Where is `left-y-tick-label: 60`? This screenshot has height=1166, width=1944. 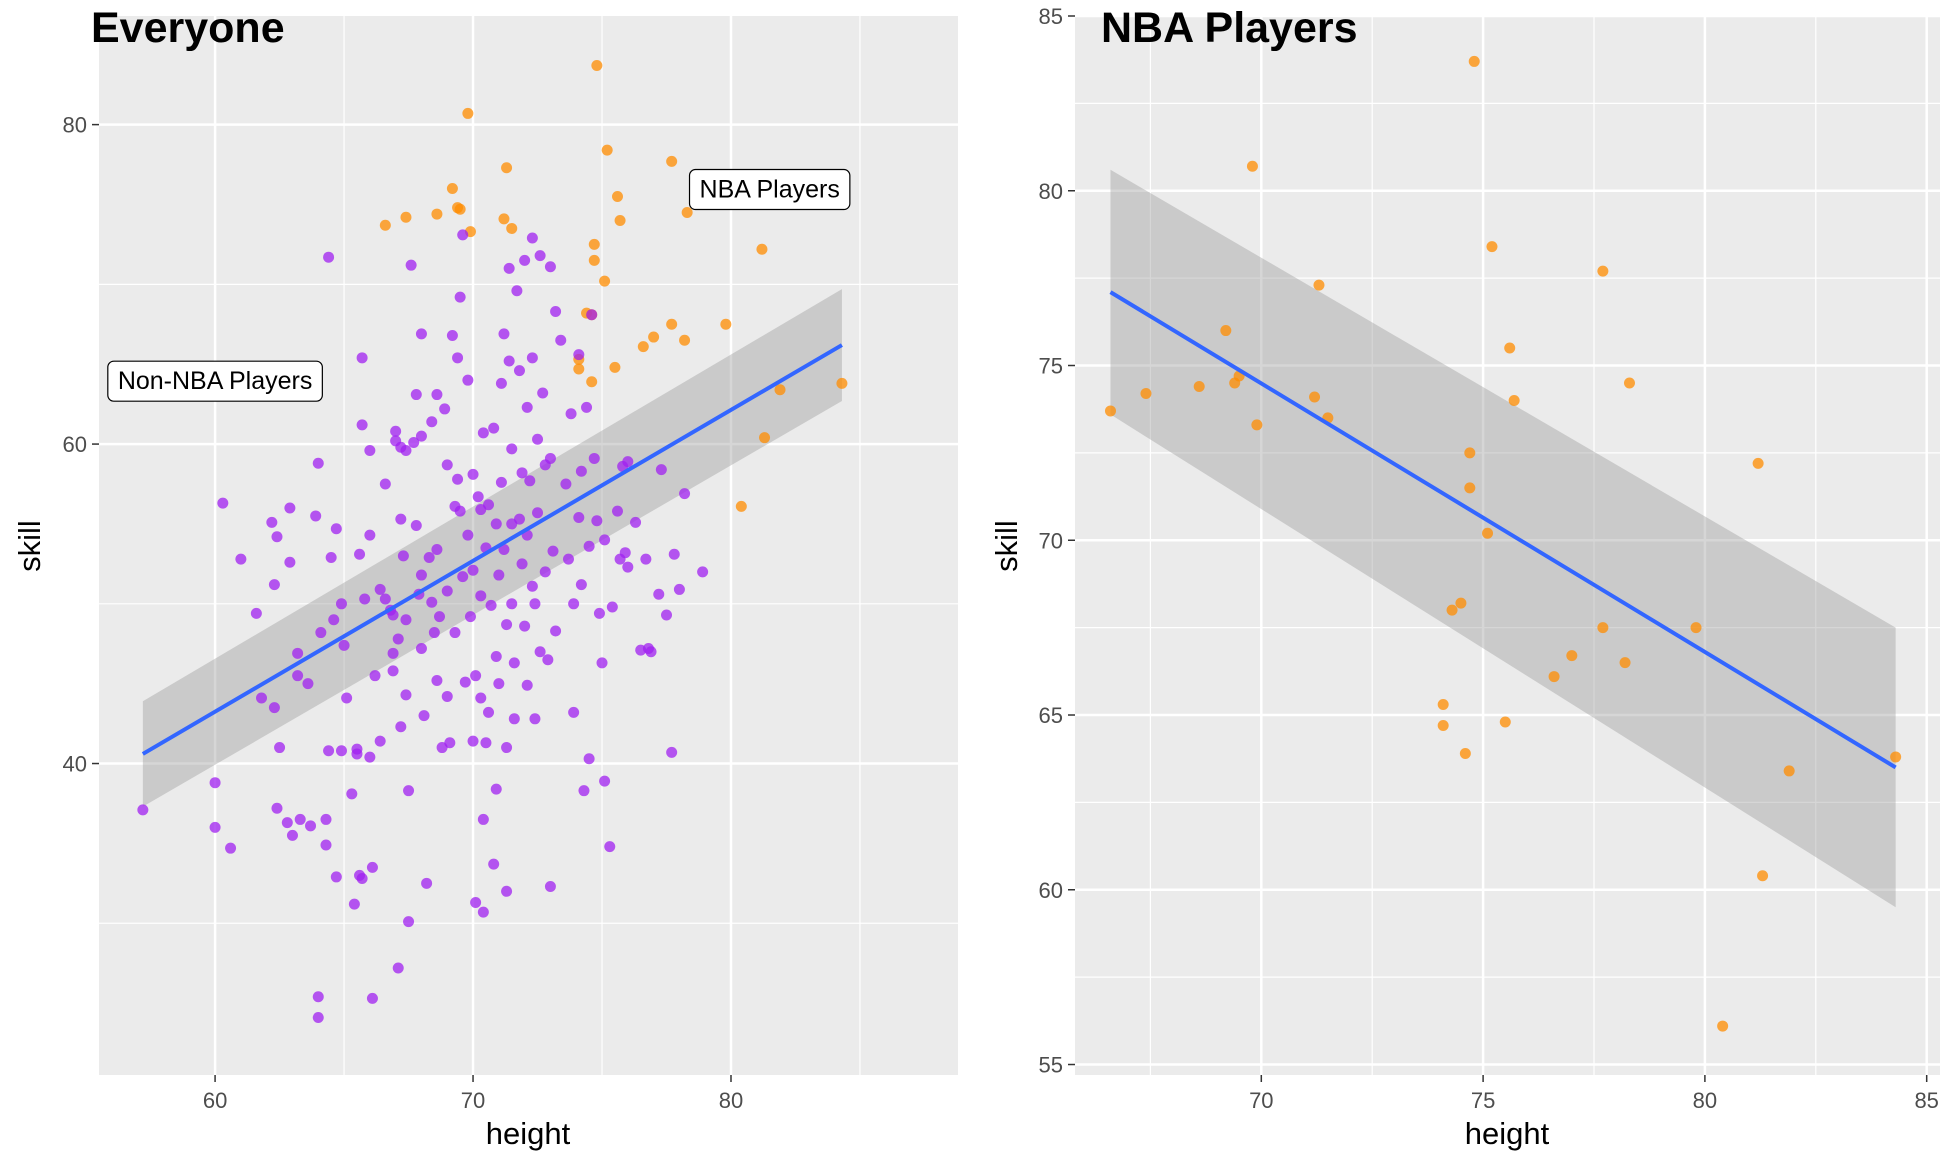
left-y-tick-label: 60 is located at coordinates (75, 444).